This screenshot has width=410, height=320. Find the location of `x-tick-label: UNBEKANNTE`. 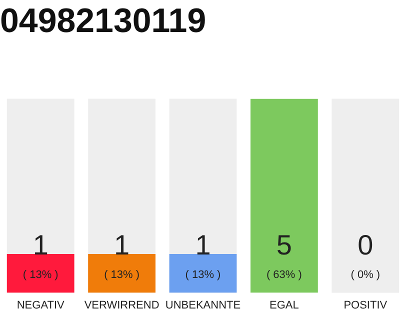

x-tick-label: UNBEKANNTE is located at coordinates (203, 305).